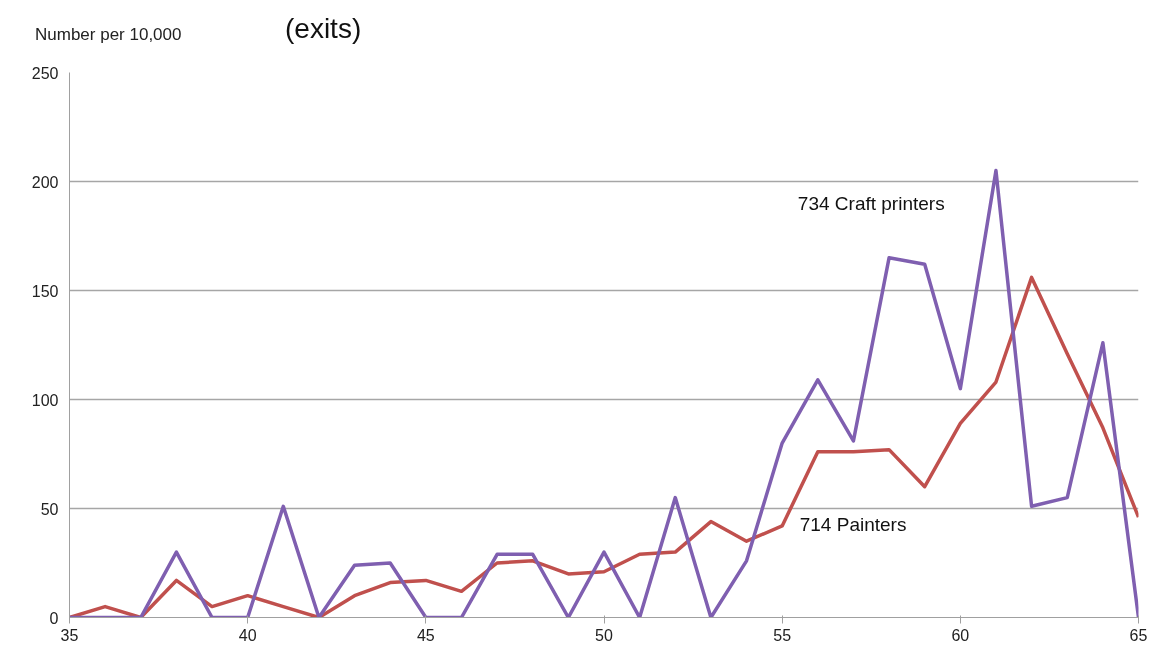  What do you see at coordinates (49, 509) in the screenshot?
I see `y-tick-label: 50` at bounding box center [49, 509].